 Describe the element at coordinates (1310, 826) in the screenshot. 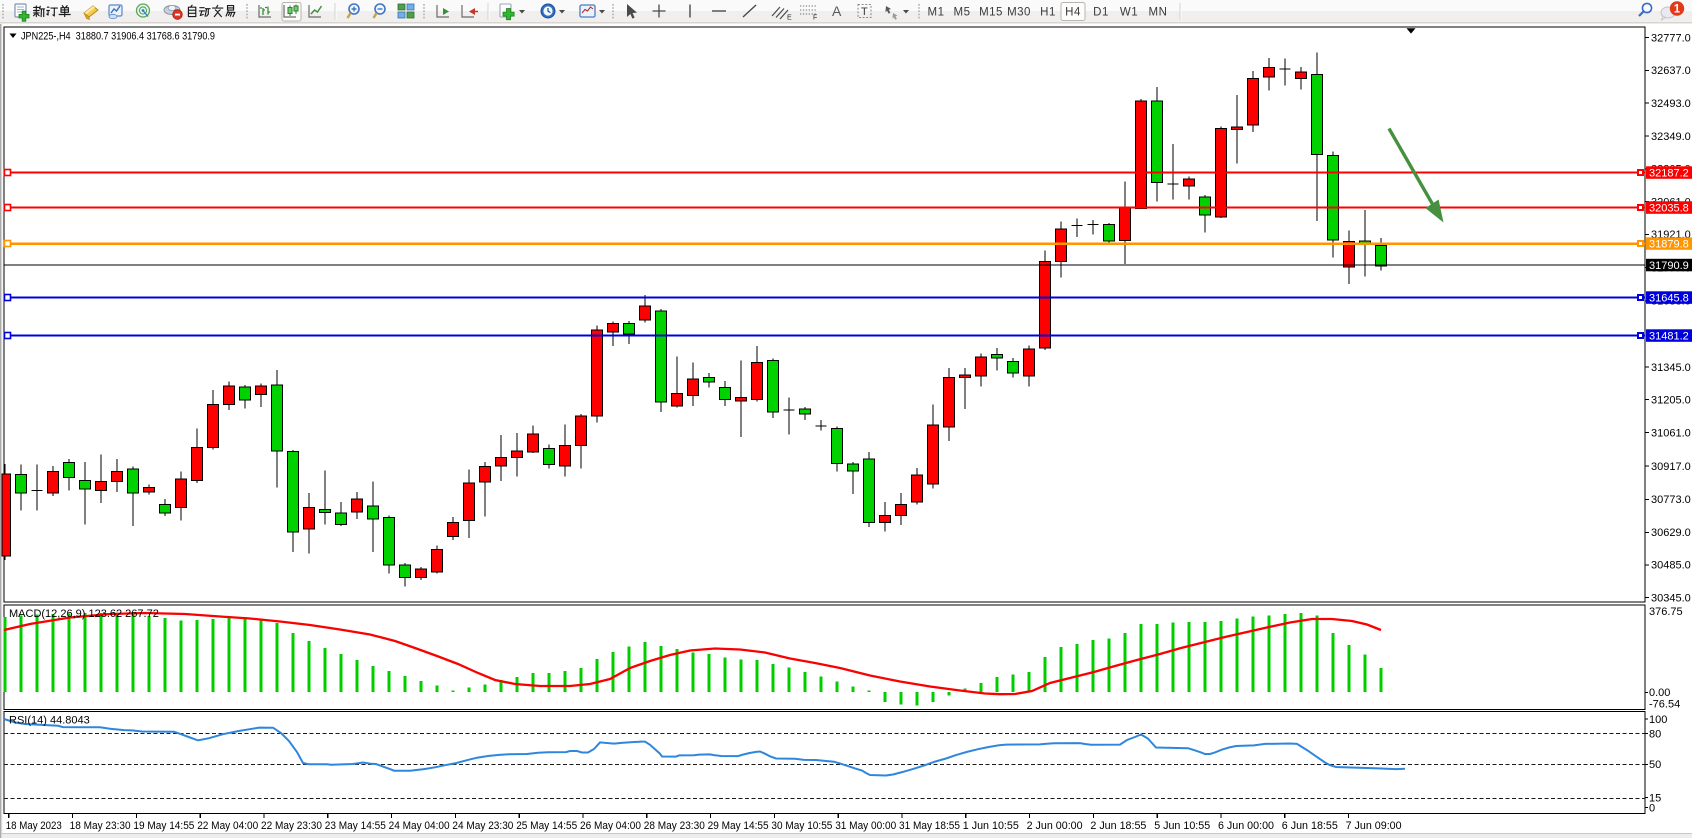

I see `svg-text: 6 Jun 18:55` at that location.